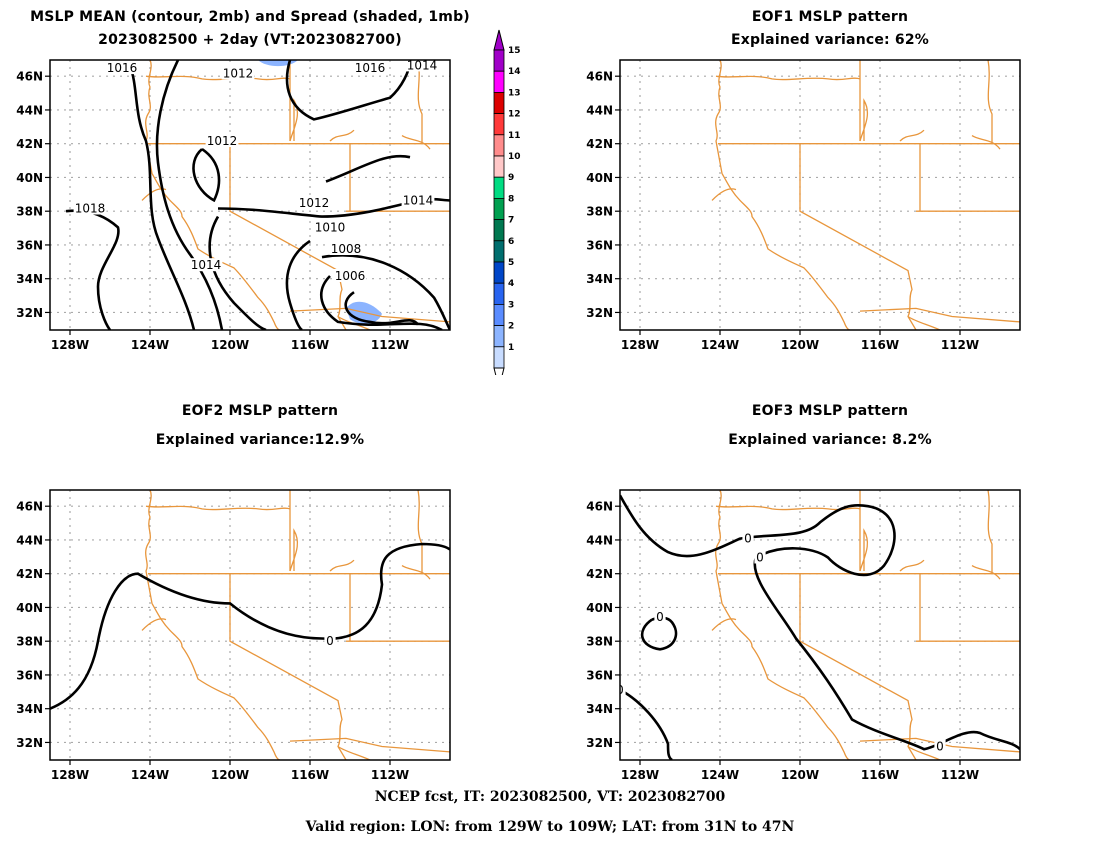 The height and width of the screenshot is (850, 1100). What do you see at coordinates (820, 195) in the screenshot?
I see `eof1-frame` at bounding box center [820, 195].